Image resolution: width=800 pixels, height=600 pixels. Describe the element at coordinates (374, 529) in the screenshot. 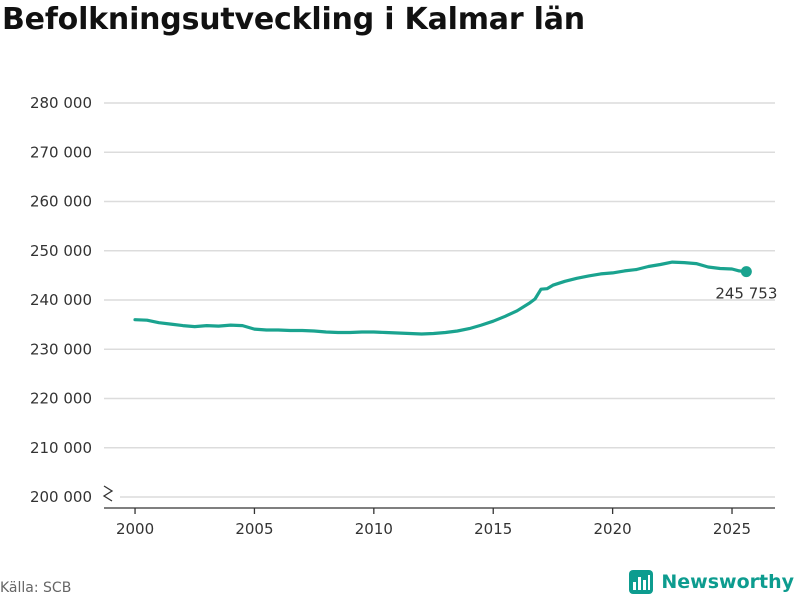

I see `x-tick-label: 2010` at that location.